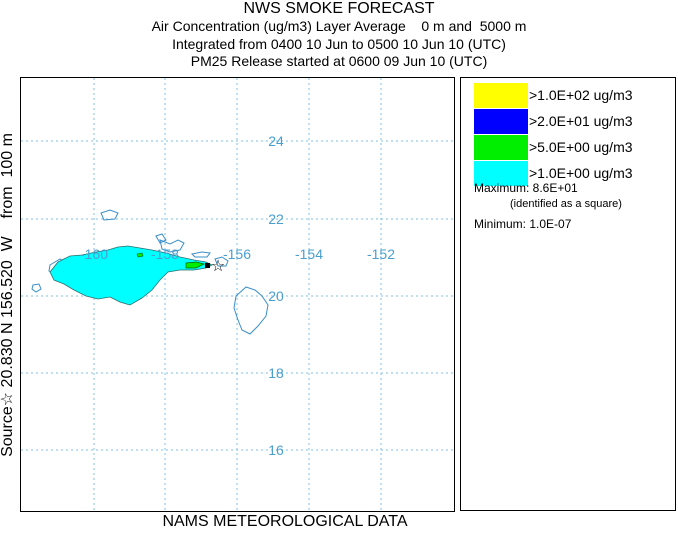 The image size is (678, 535). Describe the element at coordinates (581, 95) in the screenshot. I see `legend-label: >1.0E+02 ug/m3` at that location.